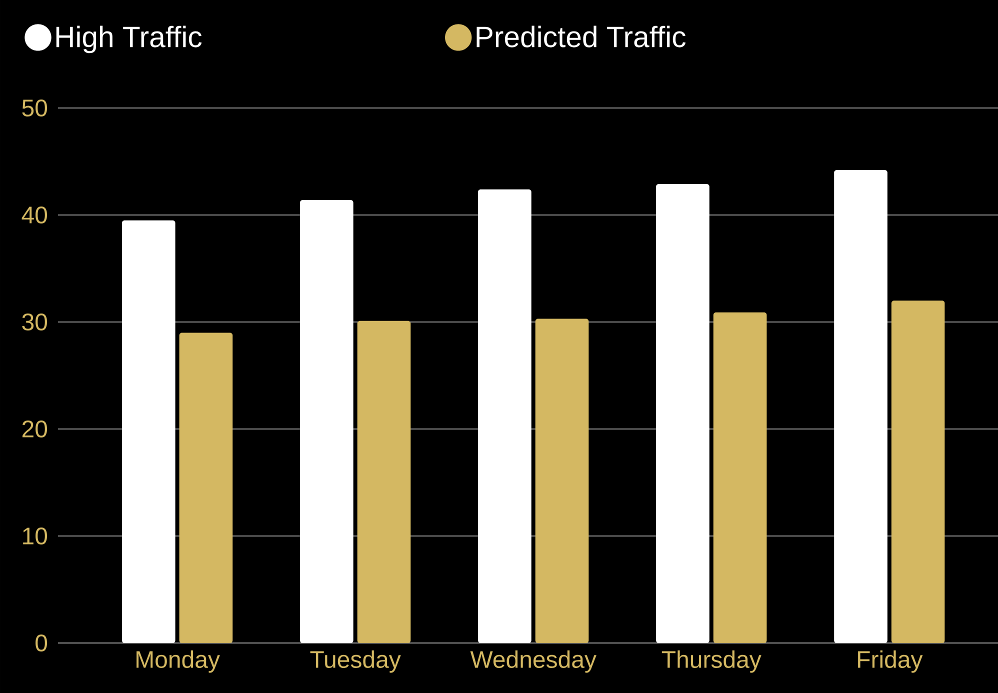 The width and height of the screenshot is (998, 693). What do you see at coordinates (355, 661) in the screenshot?
I see `x-tick-label: Tuesday` at bounding box center [355, 661].